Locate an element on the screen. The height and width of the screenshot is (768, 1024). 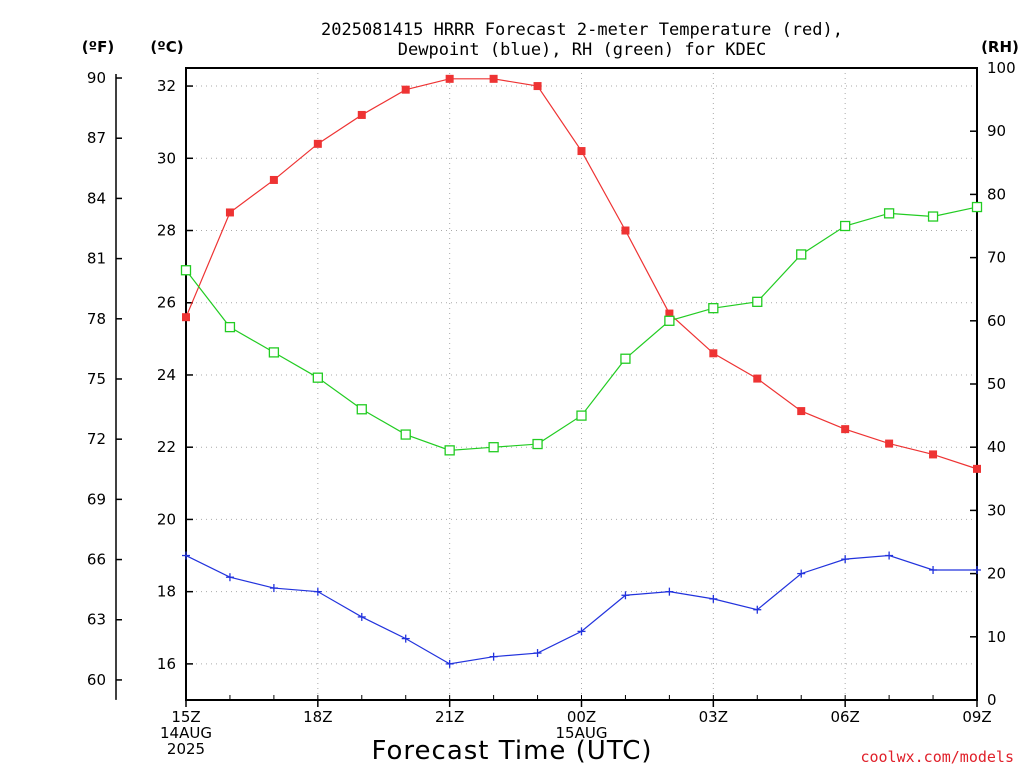
x-tick-label: 15Z is located at coordinates (185, 717).